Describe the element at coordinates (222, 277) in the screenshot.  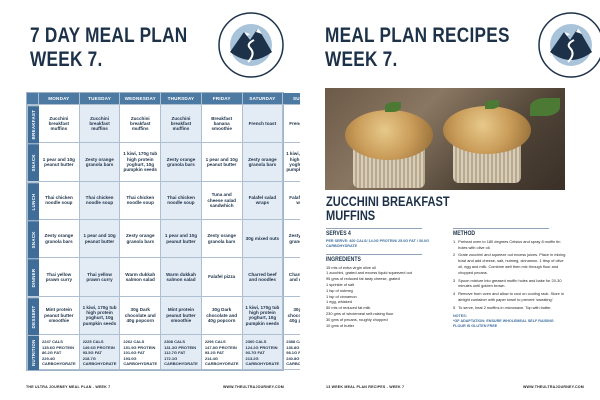
I see `meal-cell: Falafel pizza` at that location.